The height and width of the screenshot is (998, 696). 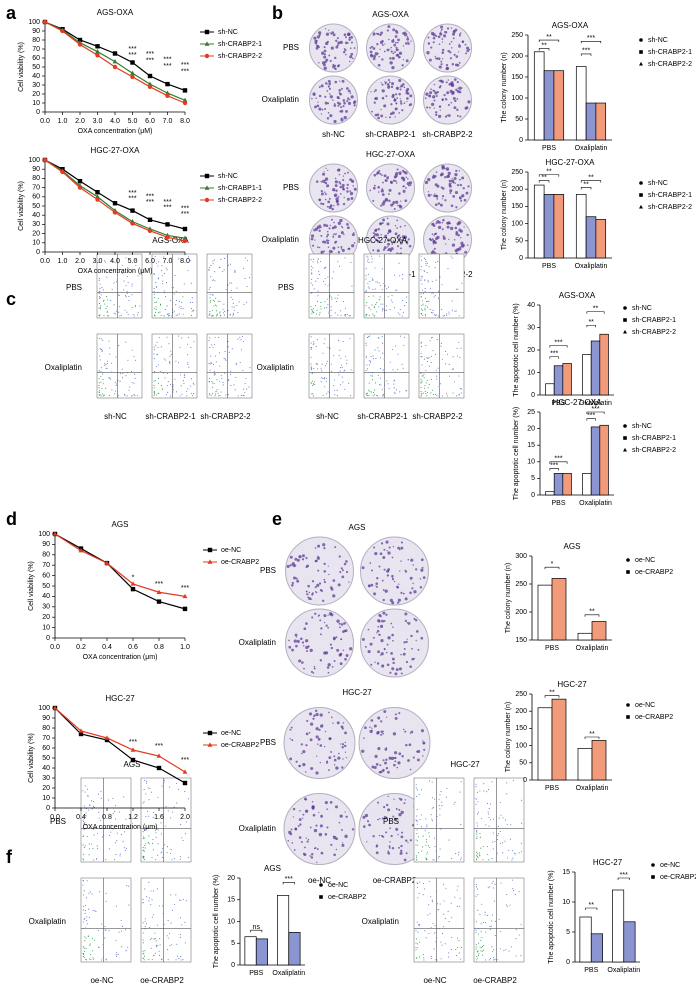 What do you see at coordinates (46, 728) in the screenshot?
I see `y-tick-label: 80` at bounding box center [46, 728].